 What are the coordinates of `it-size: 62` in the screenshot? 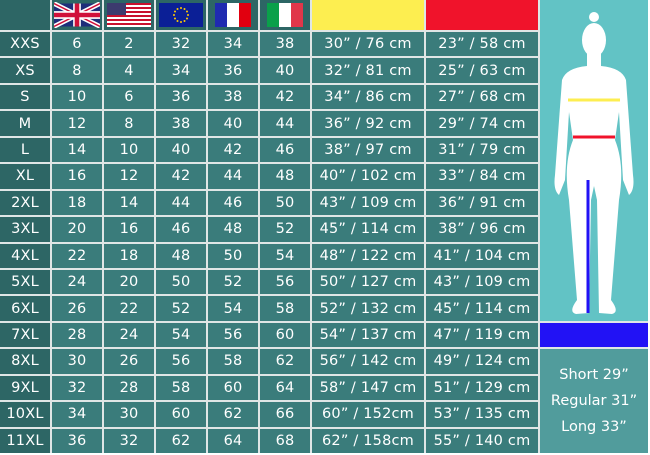 It's located at (285, 361).